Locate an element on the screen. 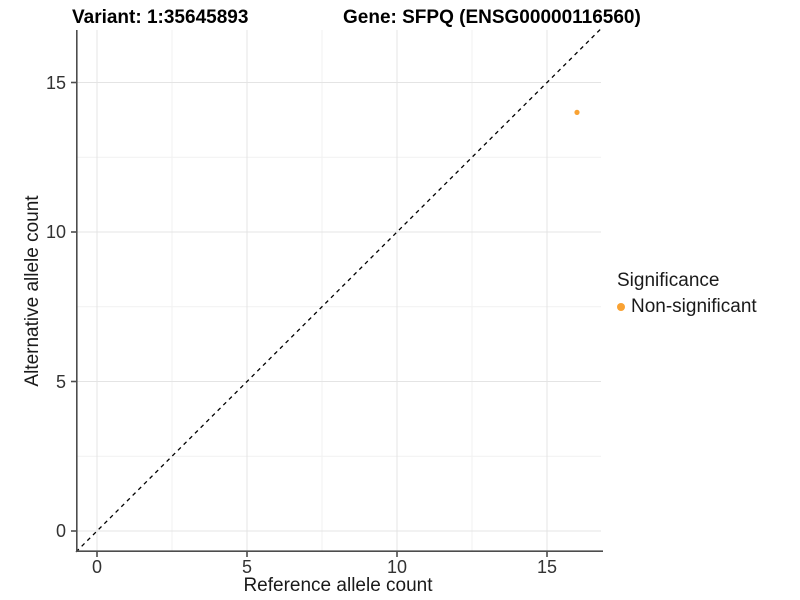 Image resolution: width=800 pixels, height=600 pixels. x-tick-label: 5 is located at coordinates (246, 567).